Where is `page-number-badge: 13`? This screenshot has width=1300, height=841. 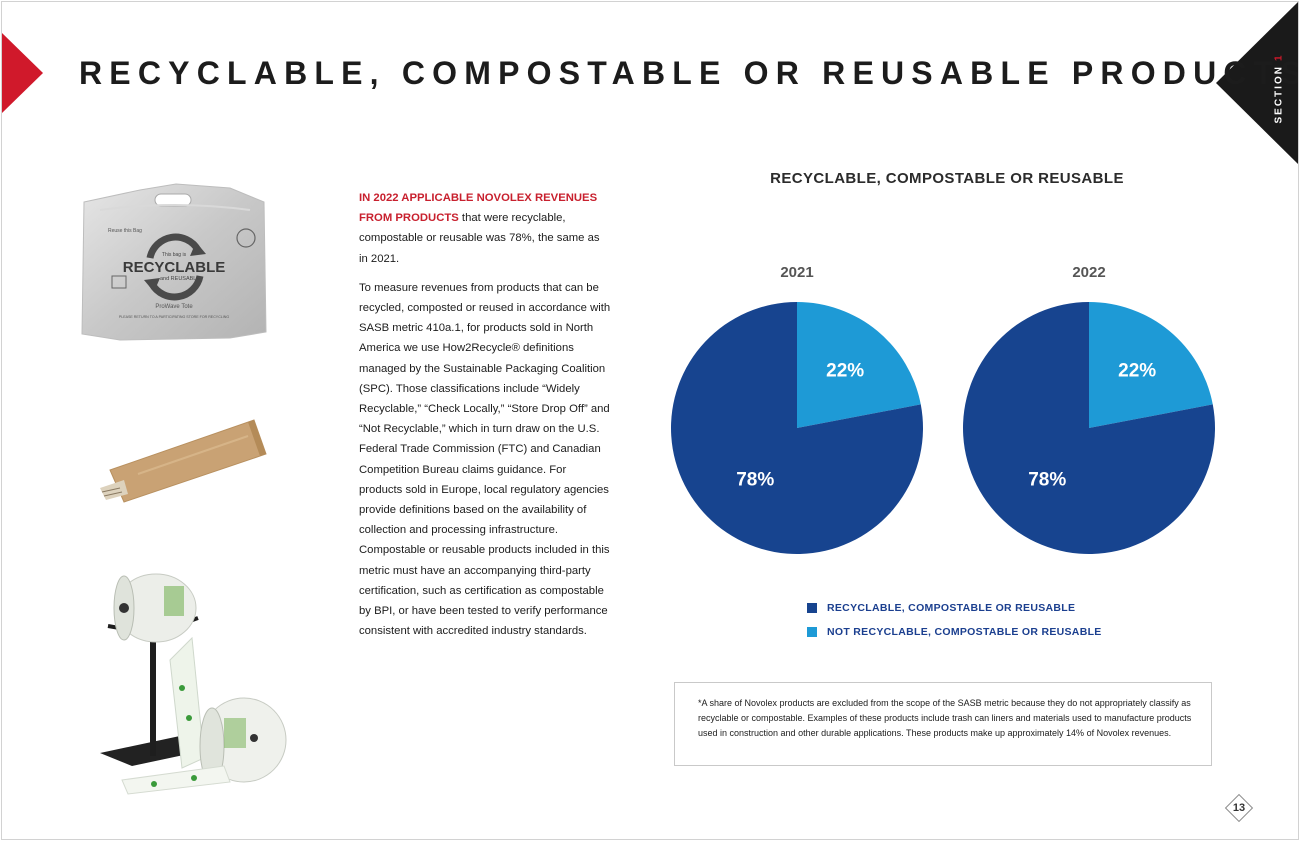 page-number-badge: 13 is located at coordinates (1239, 808).